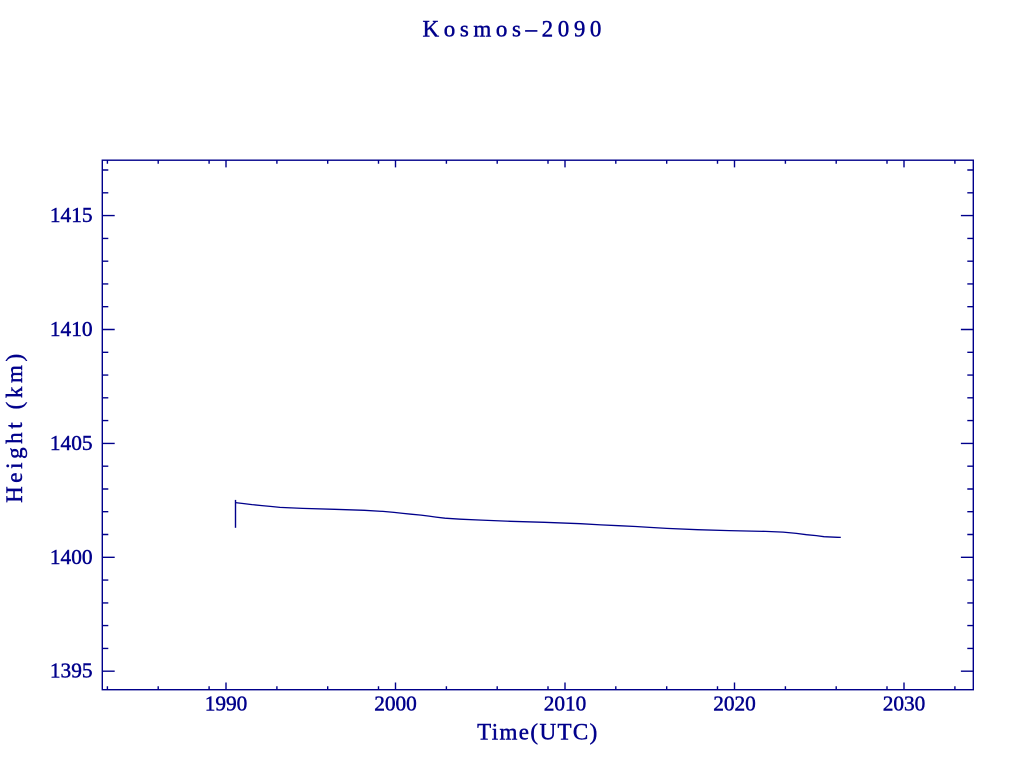 This screenshot has width=1024, height=768. I want to click on svg-text: 1990, so click(226, 704).